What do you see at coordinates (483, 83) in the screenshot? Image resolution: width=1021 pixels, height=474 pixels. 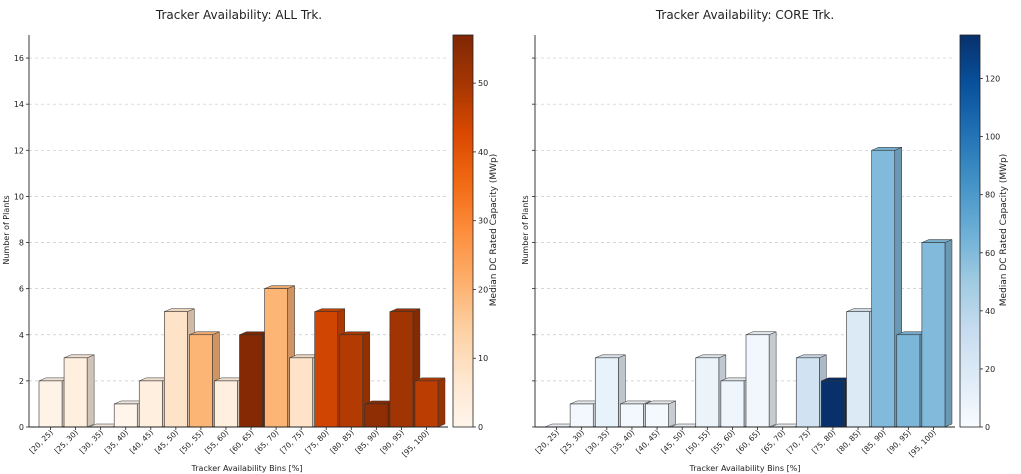 I see `colorbar-tick-label: 50` at bounding box center [483, 83].